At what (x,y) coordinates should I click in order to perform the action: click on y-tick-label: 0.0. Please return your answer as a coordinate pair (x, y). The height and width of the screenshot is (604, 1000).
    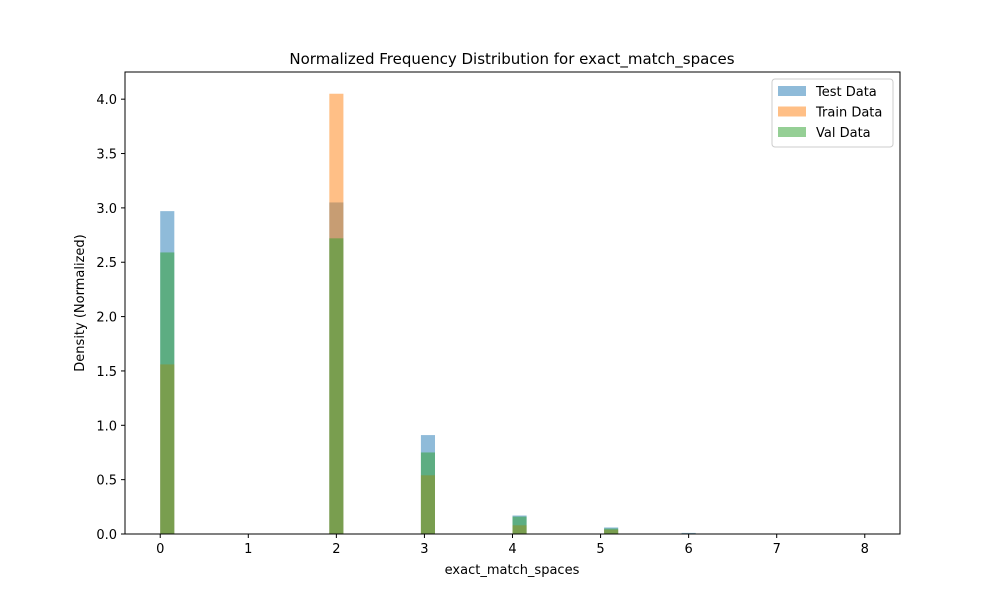
    Looking at the image, I should click on (106, 535).